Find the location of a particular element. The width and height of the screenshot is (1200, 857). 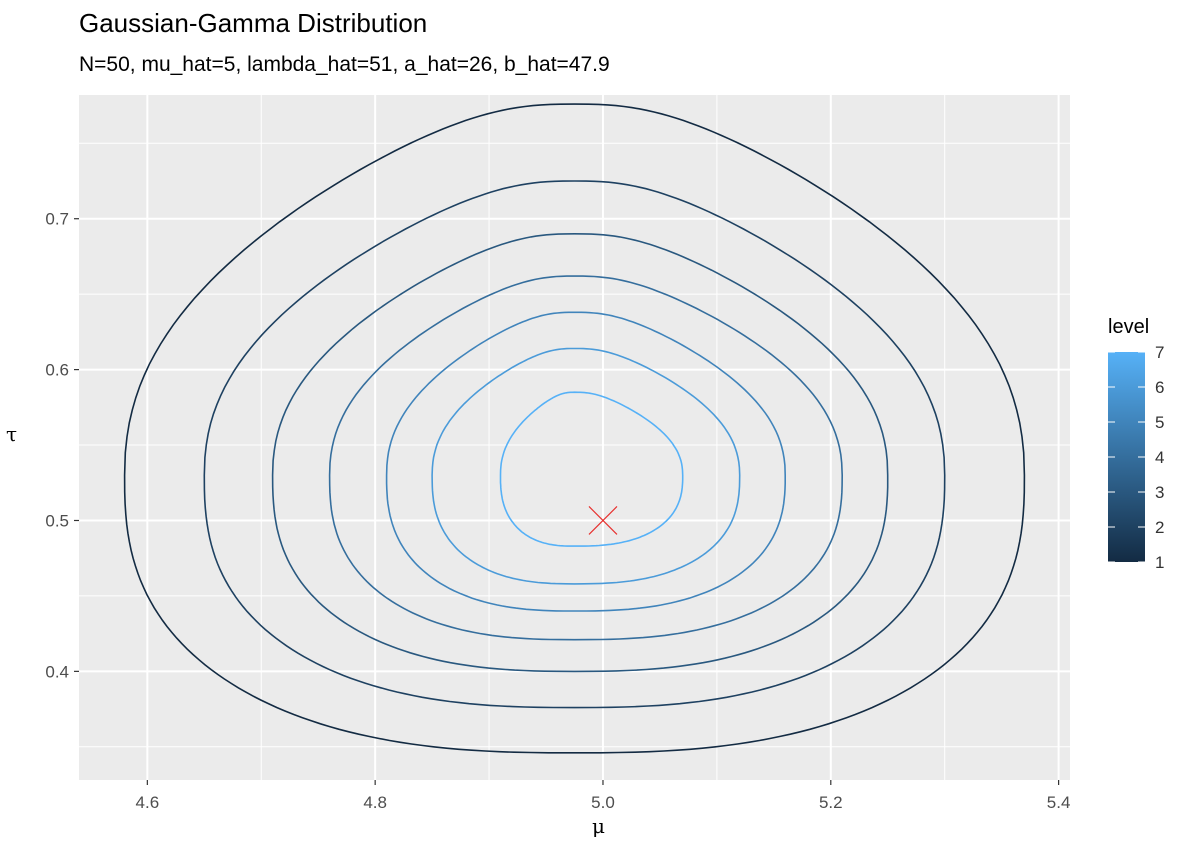

y-axis: 0.4 0.5 0.6 0.7 is located at coordinates (62, 445).